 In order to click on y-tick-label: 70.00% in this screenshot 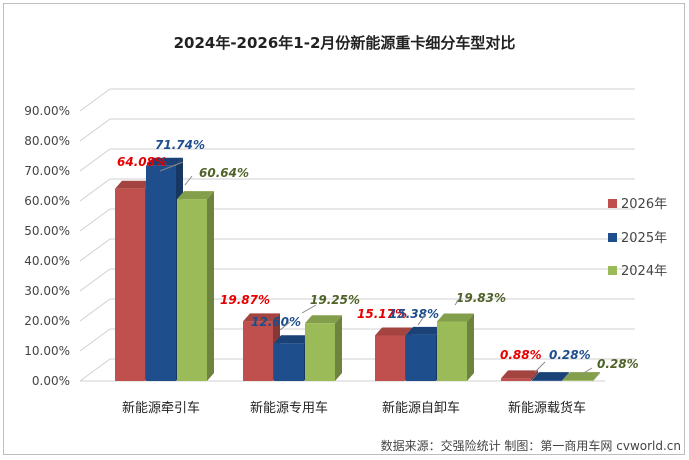, I will do `click(47, 171)`.